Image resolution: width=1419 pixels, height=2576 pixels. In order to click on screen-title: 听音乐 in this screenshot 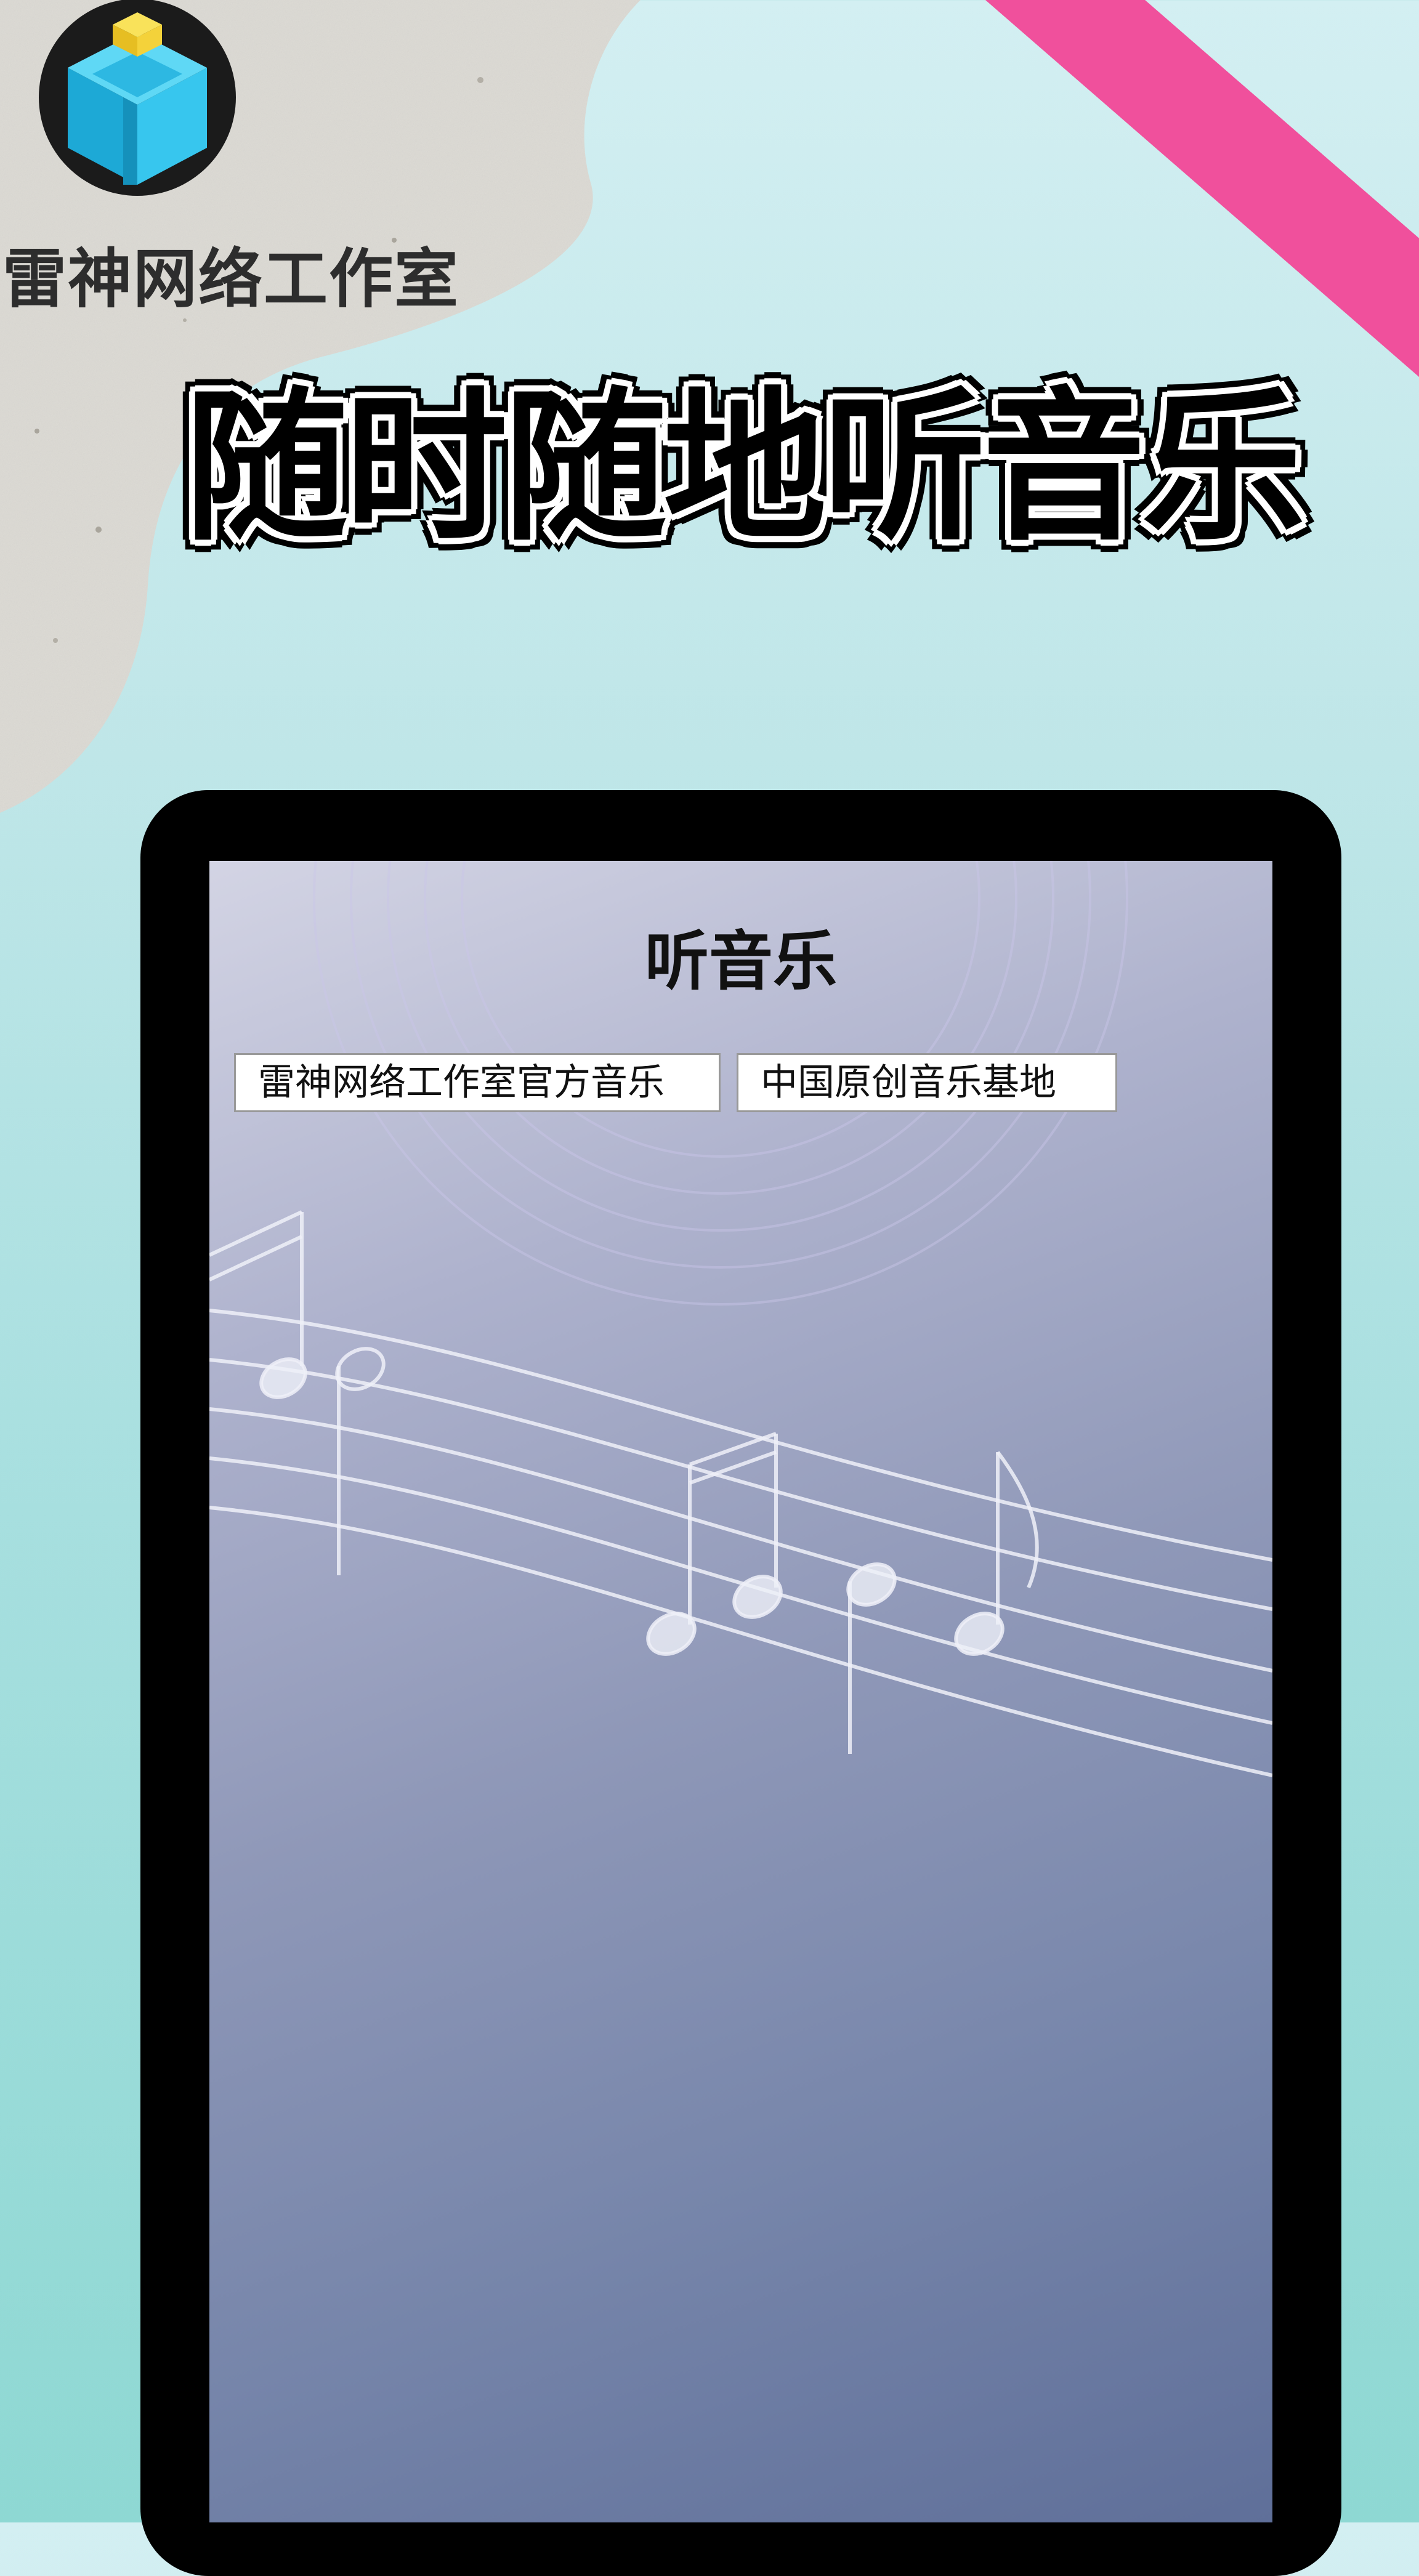, I will do `click(740, 961)`.